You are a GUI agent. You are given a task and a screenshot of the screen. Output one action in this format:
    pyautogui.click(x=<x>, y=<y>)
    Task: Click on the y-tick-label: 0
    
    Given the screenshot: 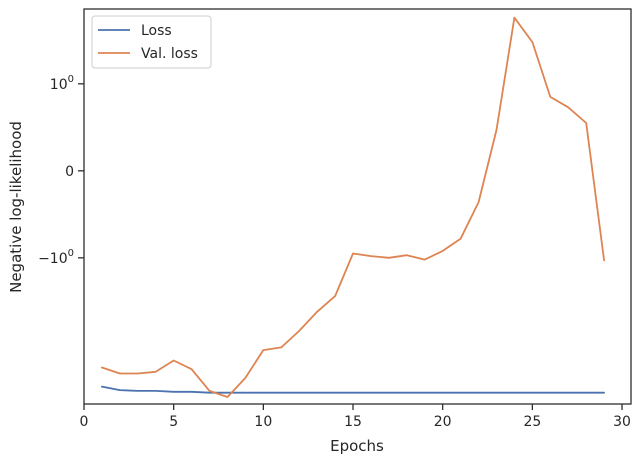 What is the action you would take?
    pyautogui.click(x=69, y=172)
    